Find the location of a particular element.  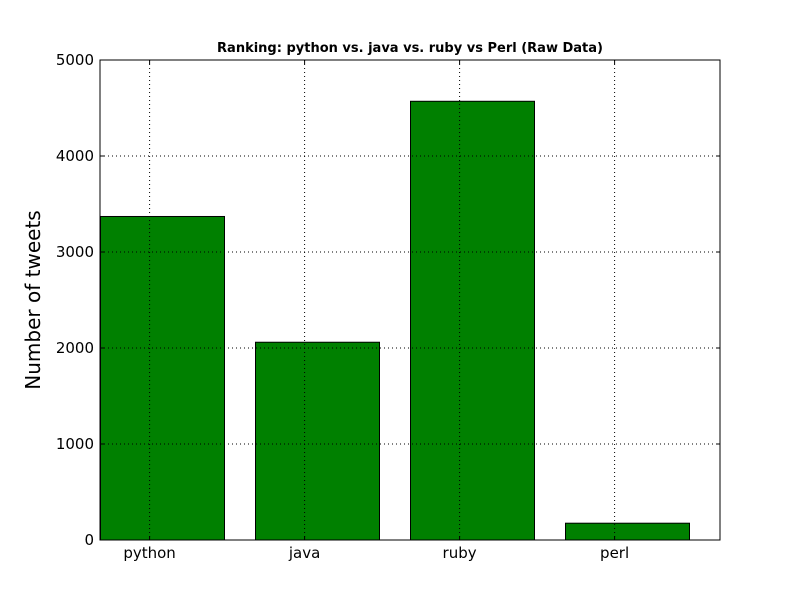

y-tick-label: 5000 is located at coordinates (75, 60).